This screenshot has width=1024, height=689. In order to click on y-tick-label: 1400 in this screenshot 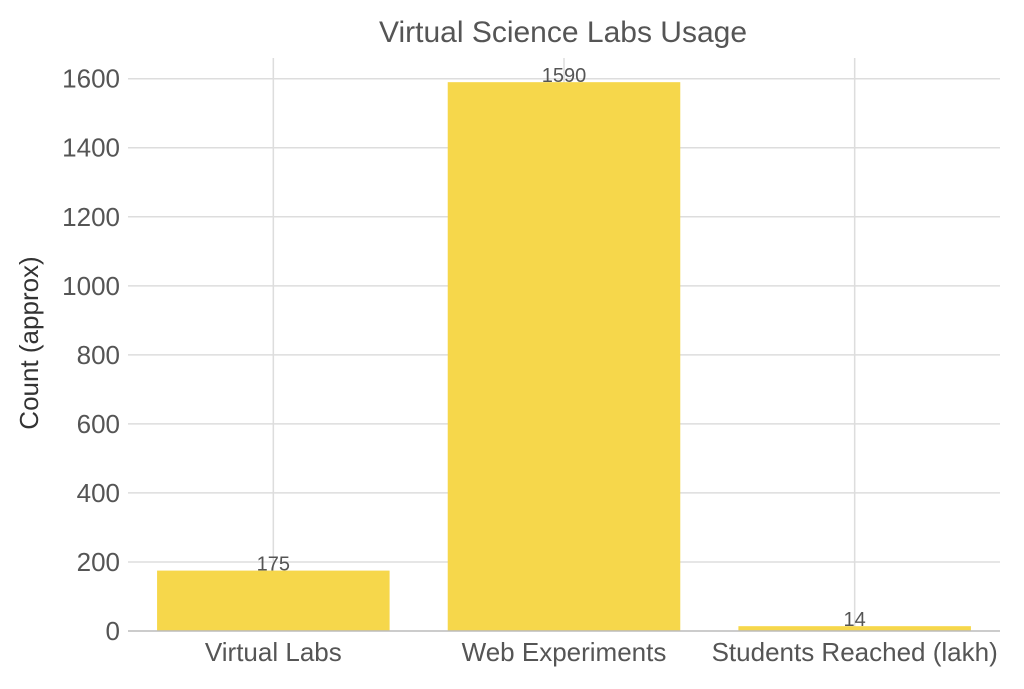, I will do `click(91, 148)`.